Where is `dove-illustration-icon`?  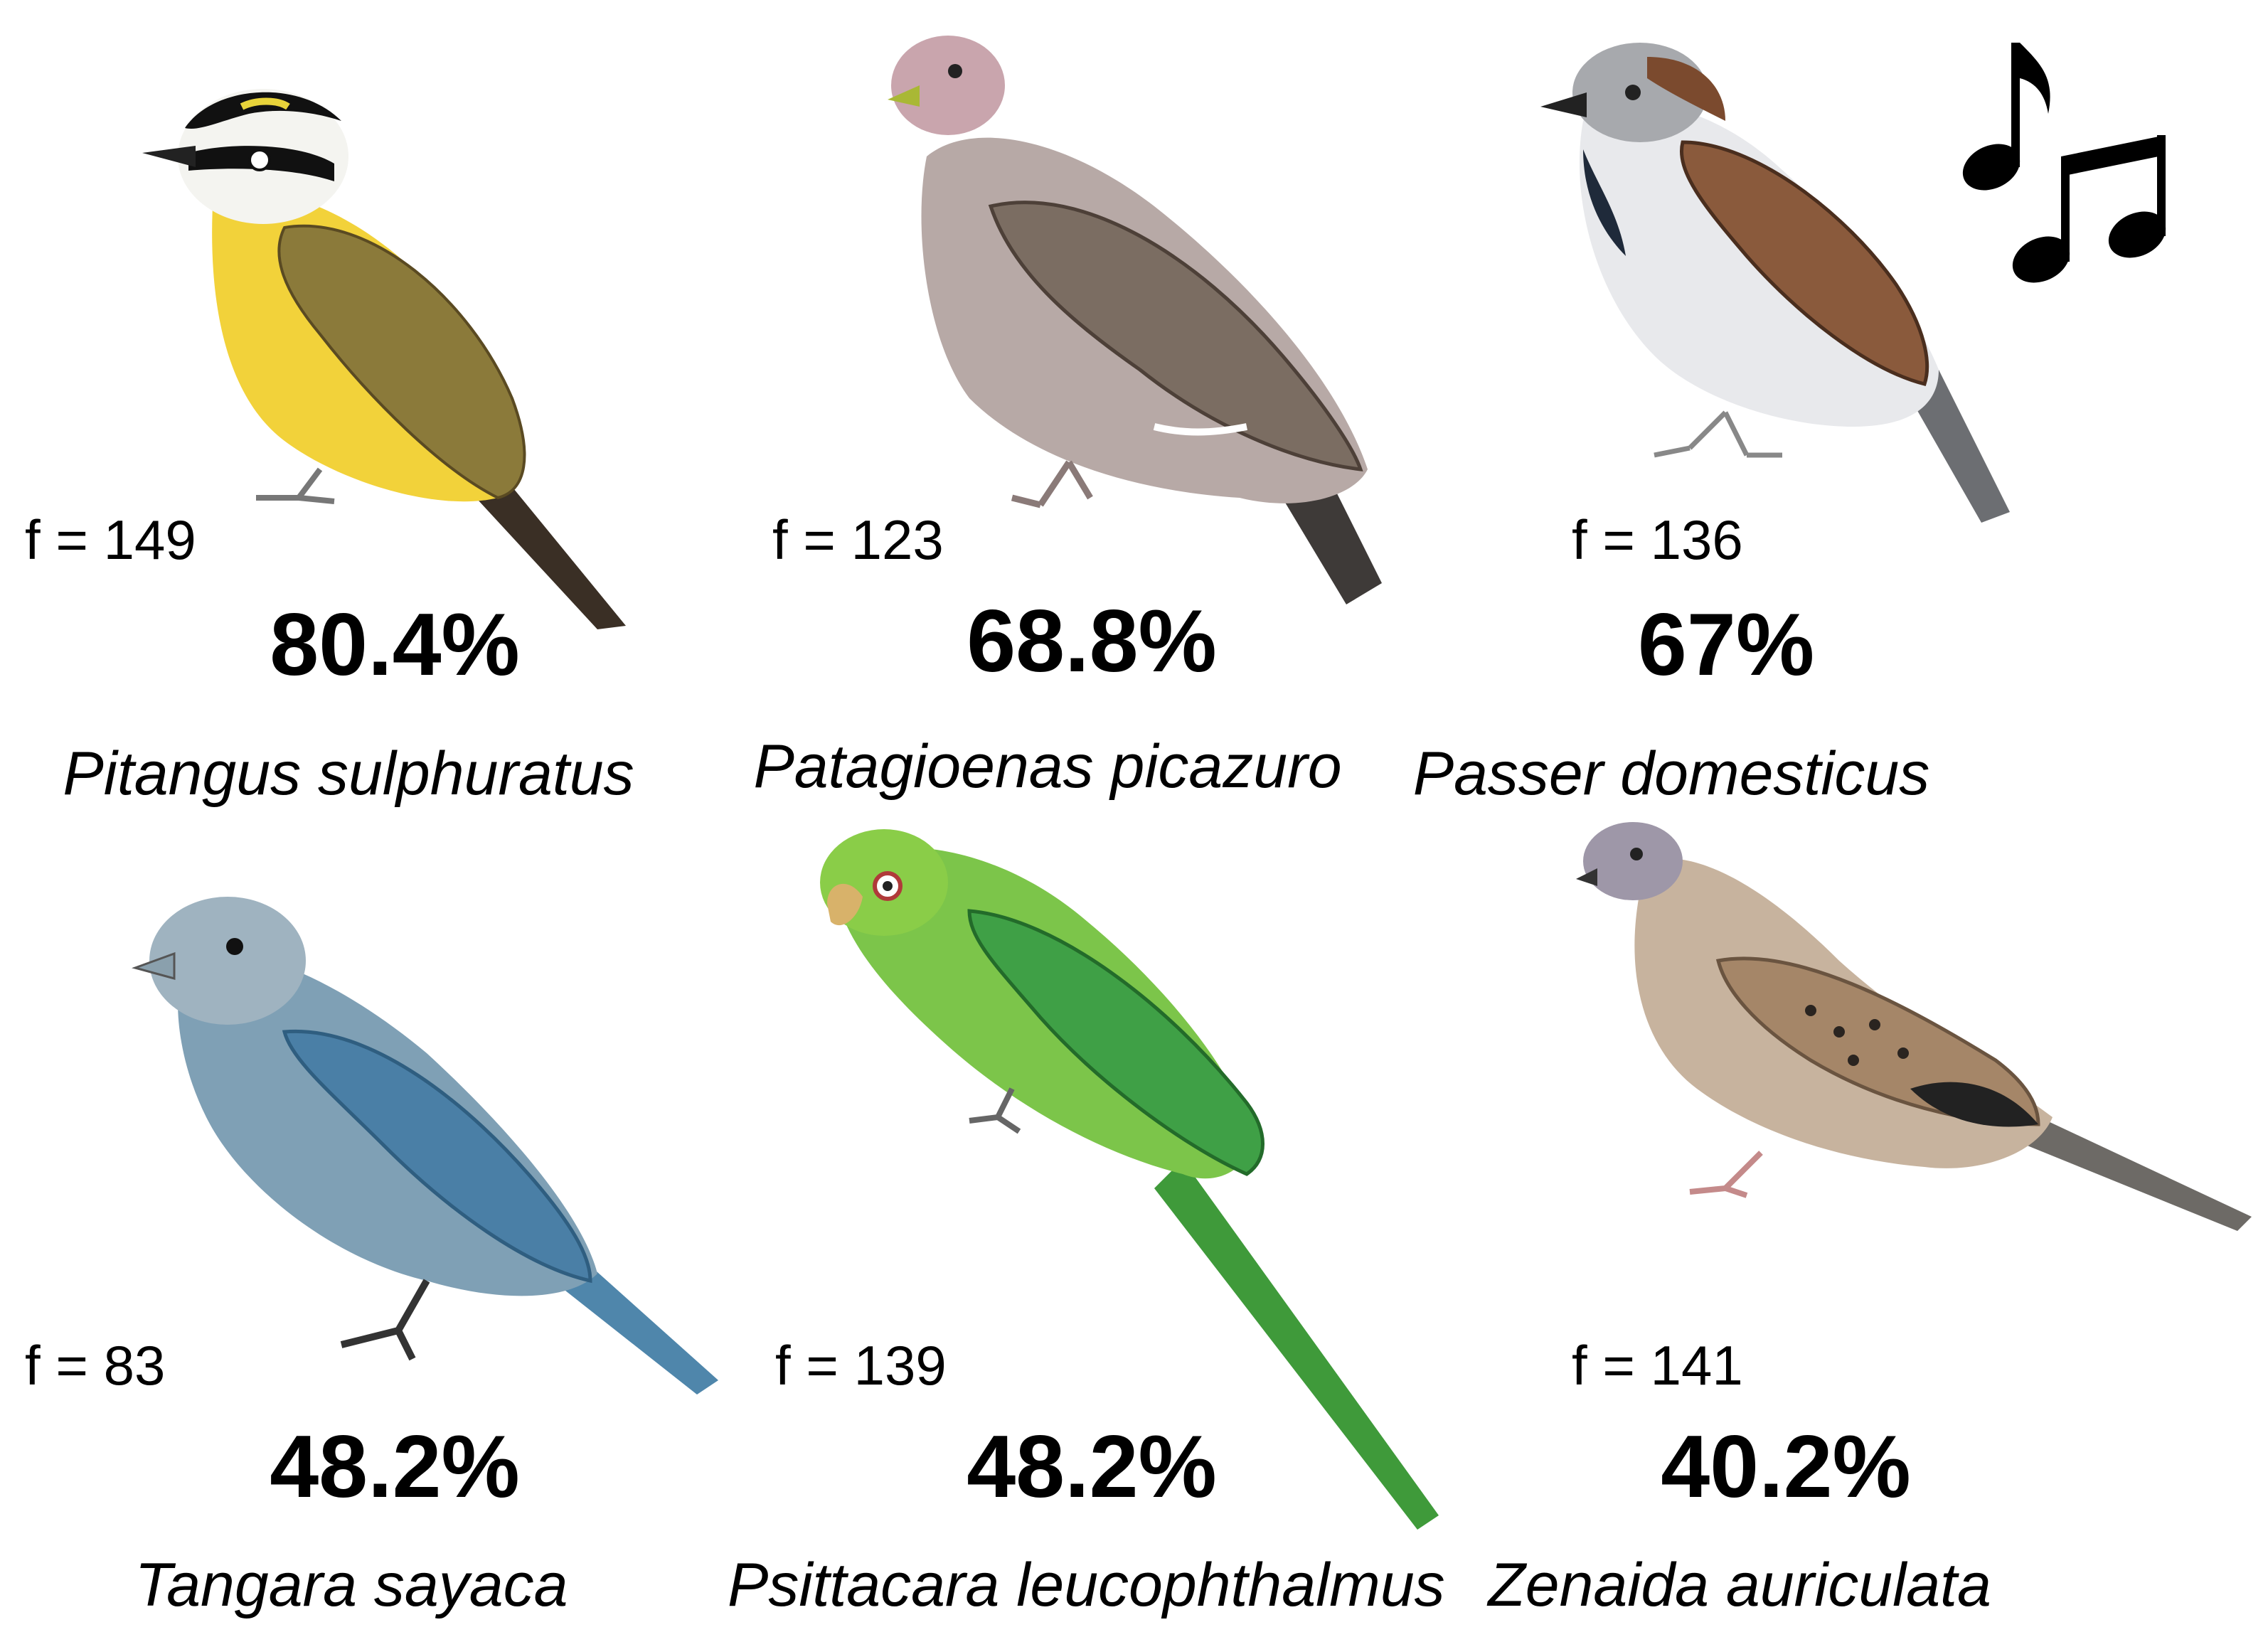 dove-illustration-icon is located at coordinates (1914, 1026).